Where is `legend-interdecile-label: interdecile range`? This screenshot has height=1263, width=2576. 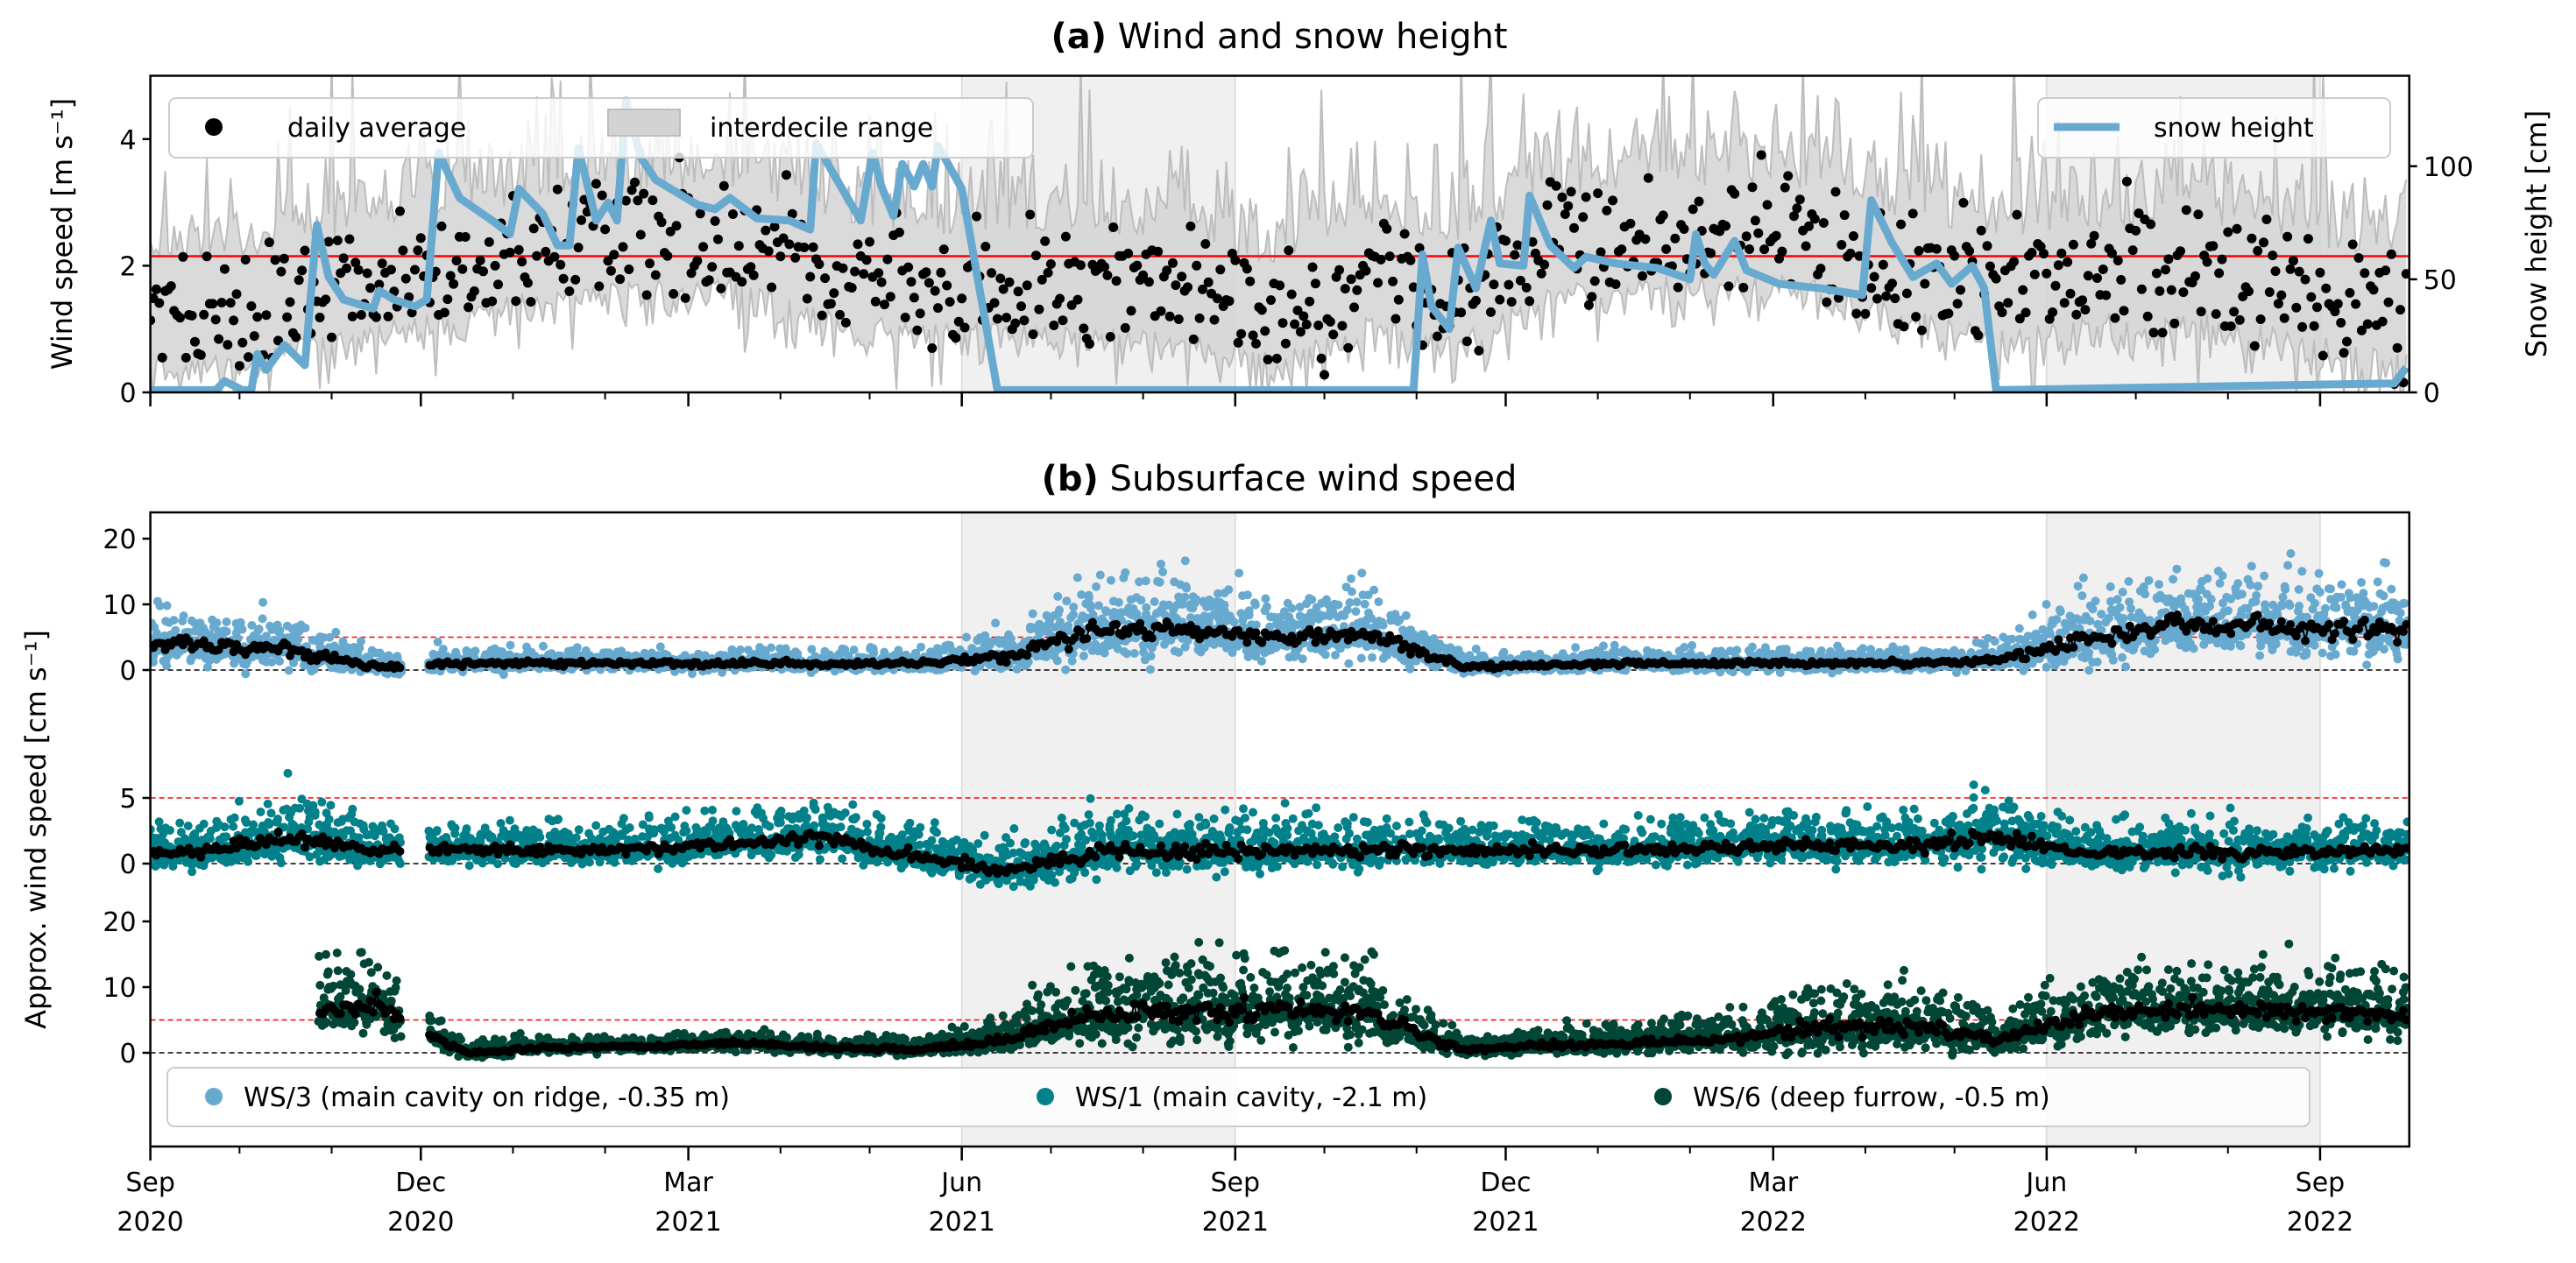 legend-interdecile-label: interdecile range is located at coordinates (821, 129).